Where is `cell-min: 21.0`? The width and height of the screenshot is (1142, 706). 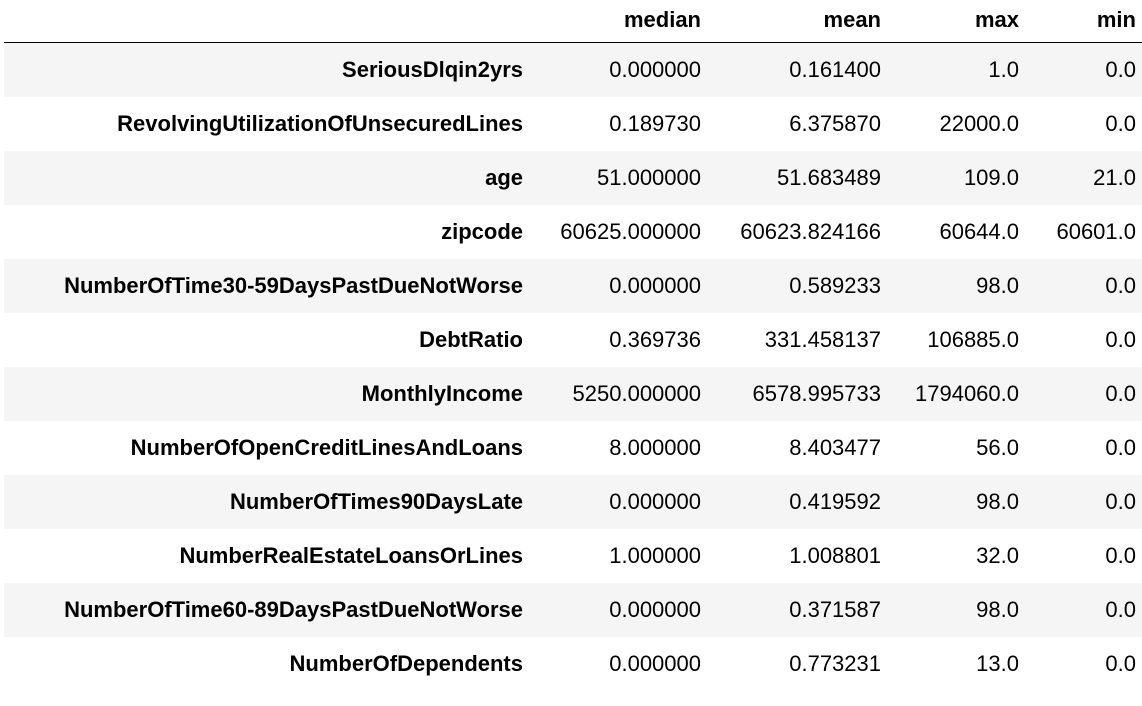 cell-min: 21.0 is located at coordinates (1114, 177).